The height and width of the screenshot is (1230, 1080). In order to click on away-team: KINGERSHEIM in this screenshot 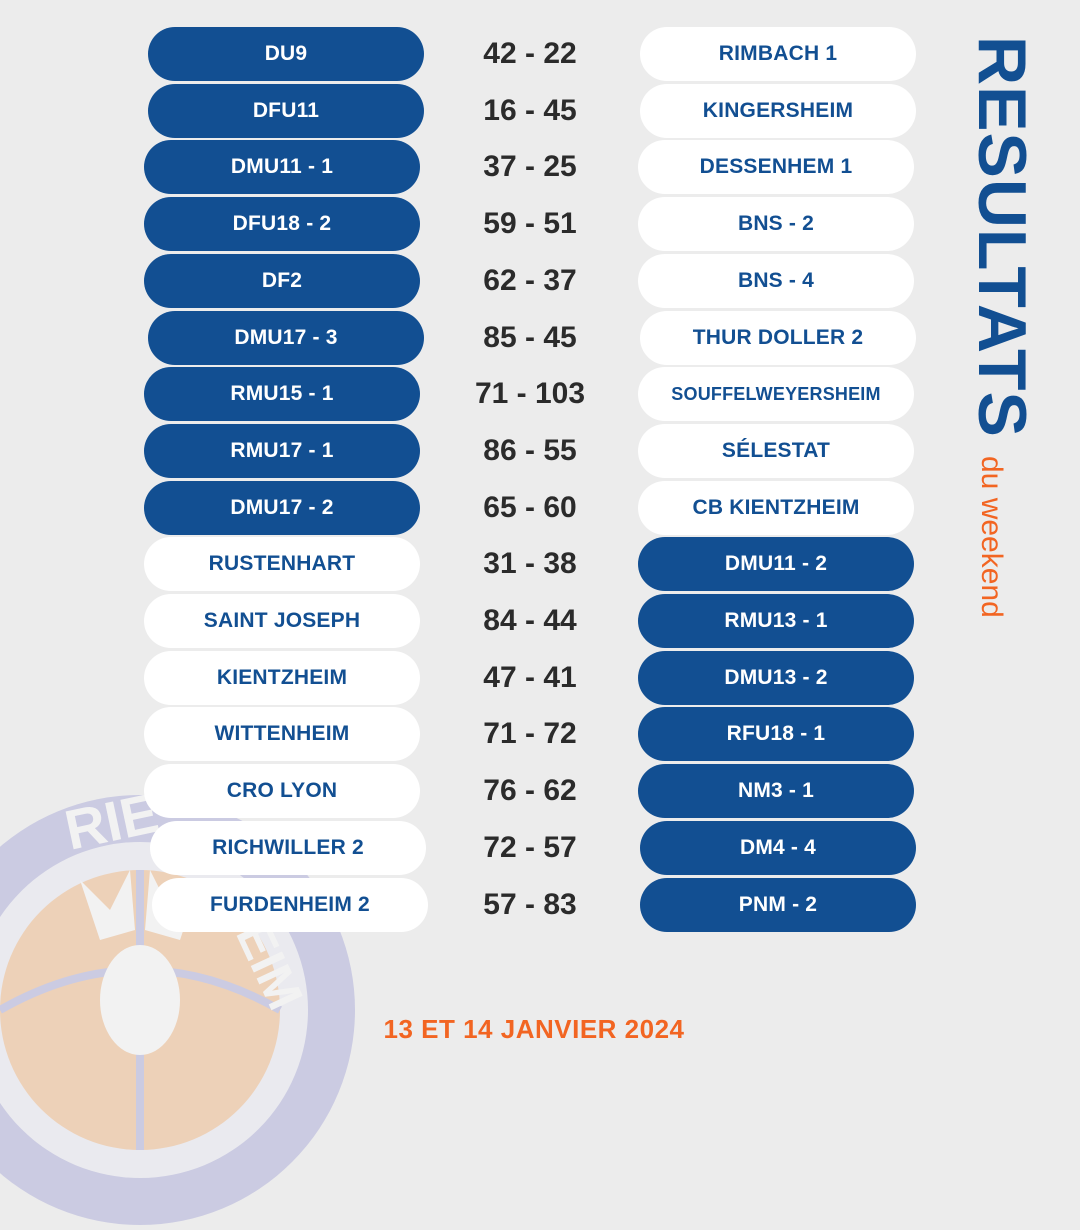, I will do `click(778, 111)`.